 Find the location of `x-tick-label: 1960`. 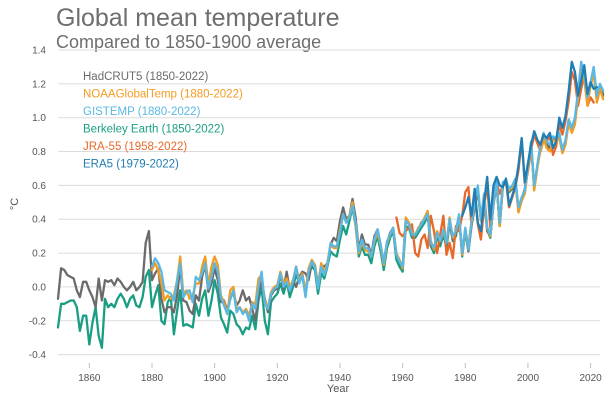

x-tick-label: 1960 is located at coordinates (402, 378).